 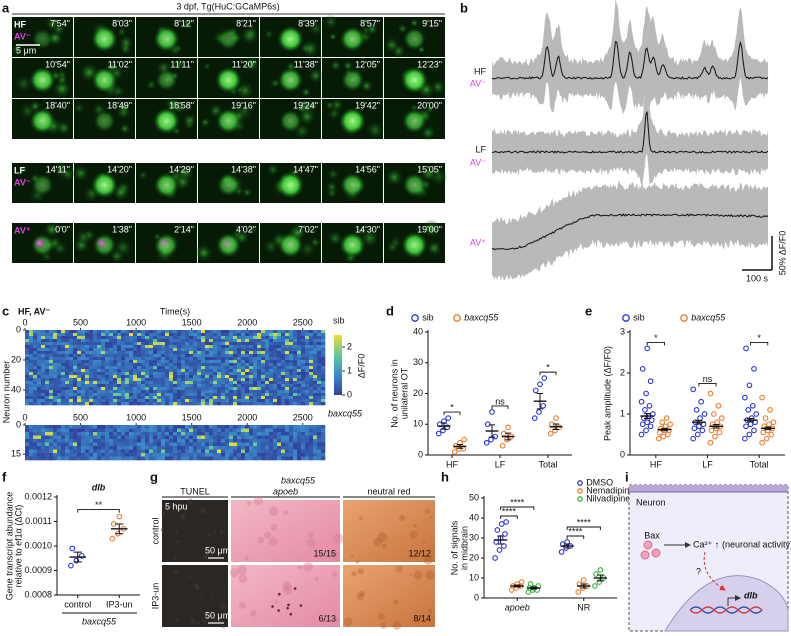 I want to click on legend-marker, so click(x=684, y=318).